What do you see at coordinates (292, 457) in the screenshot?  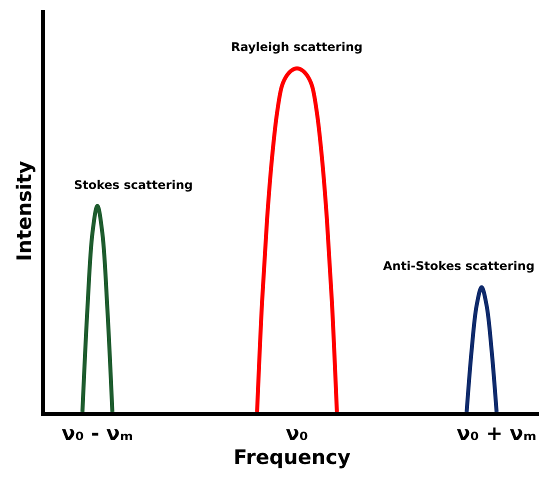 I see `x-axis-title: Frequency` at bounding box center [292, 457].